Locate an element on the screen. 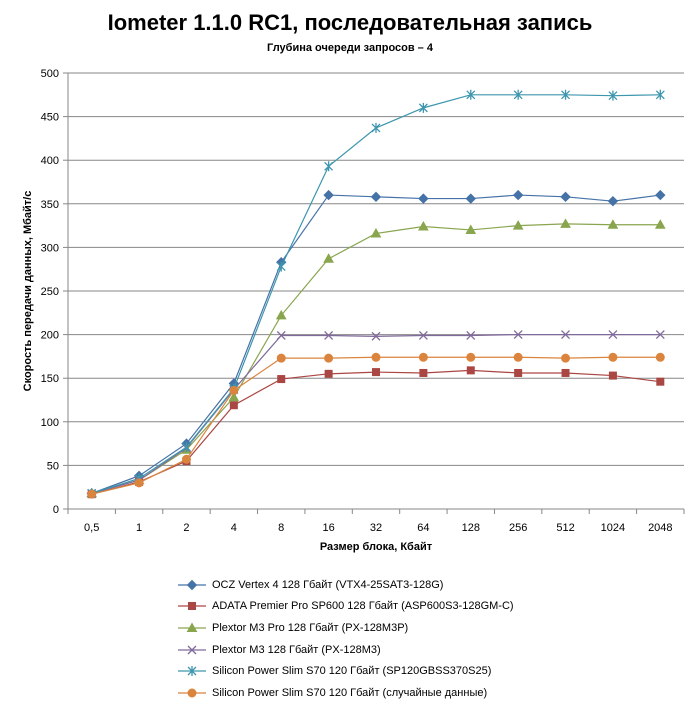 The image size is (700, 722). x-tick-label: 8 is located at coordinates (281, 528).